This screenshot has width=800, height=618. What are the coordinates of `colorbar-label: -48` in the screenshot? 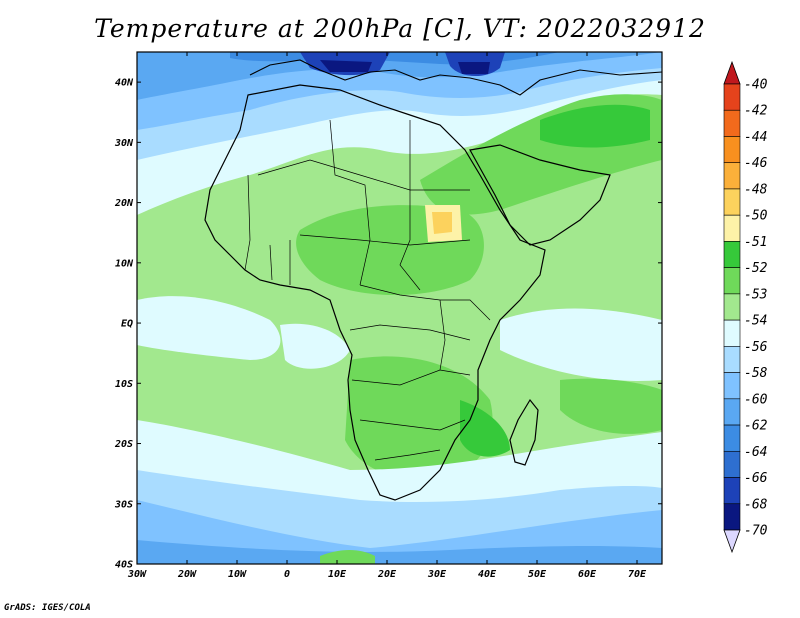 It's located at (756, 189).